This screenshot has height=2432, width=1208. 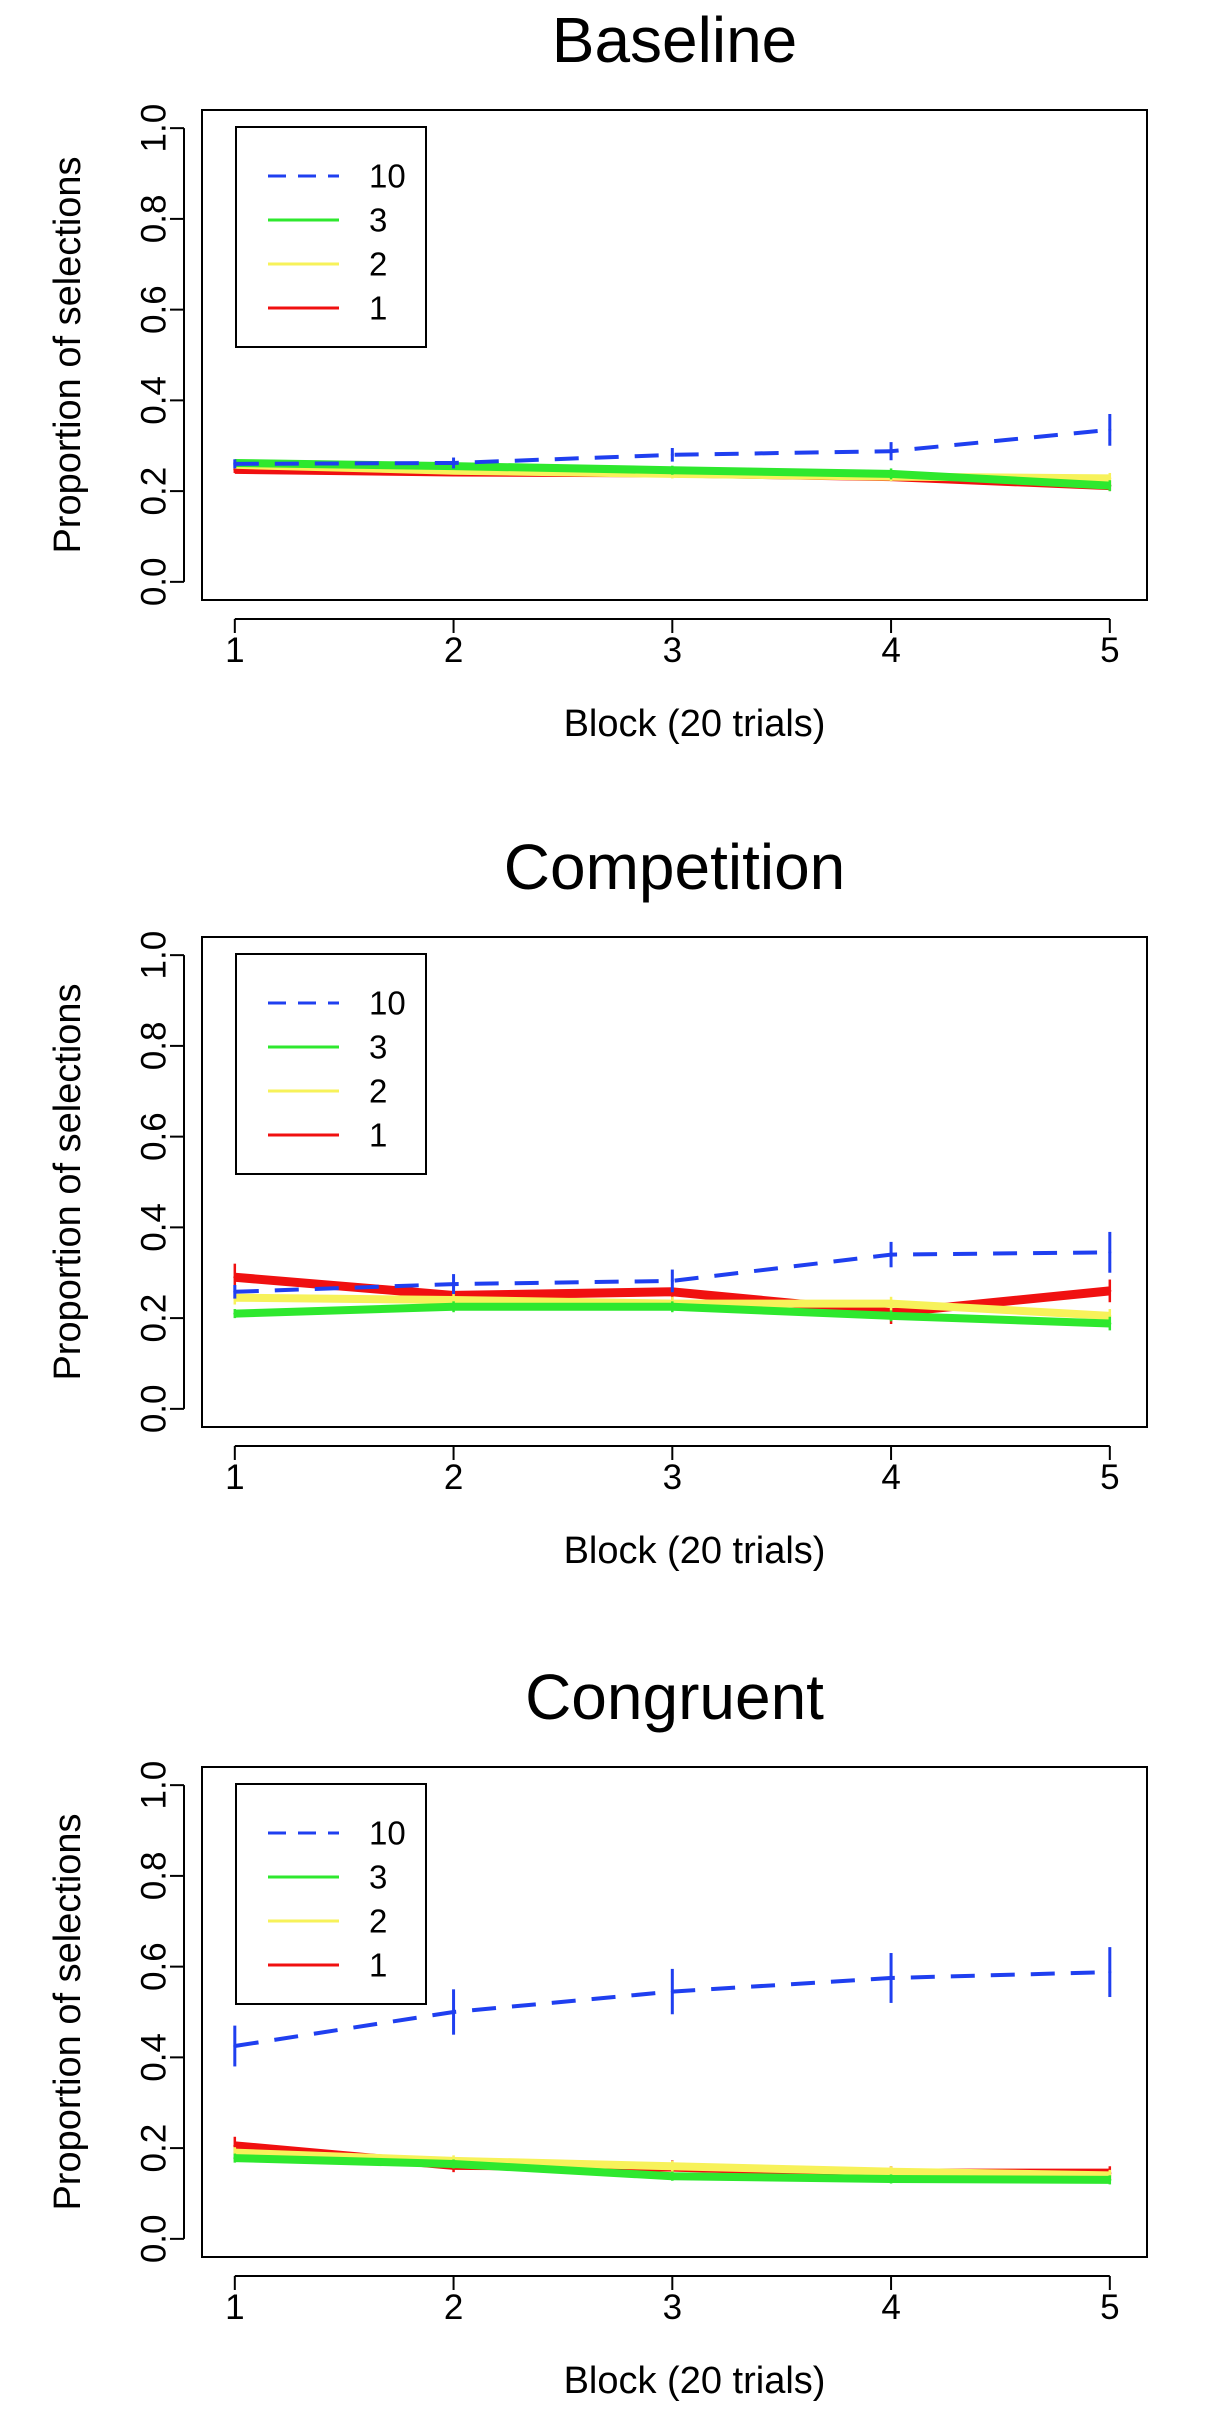 What do you see at coordinates (675, 40) in the screenshot?
I see `chart-title: Baseline` at bounding box center [675, 40].